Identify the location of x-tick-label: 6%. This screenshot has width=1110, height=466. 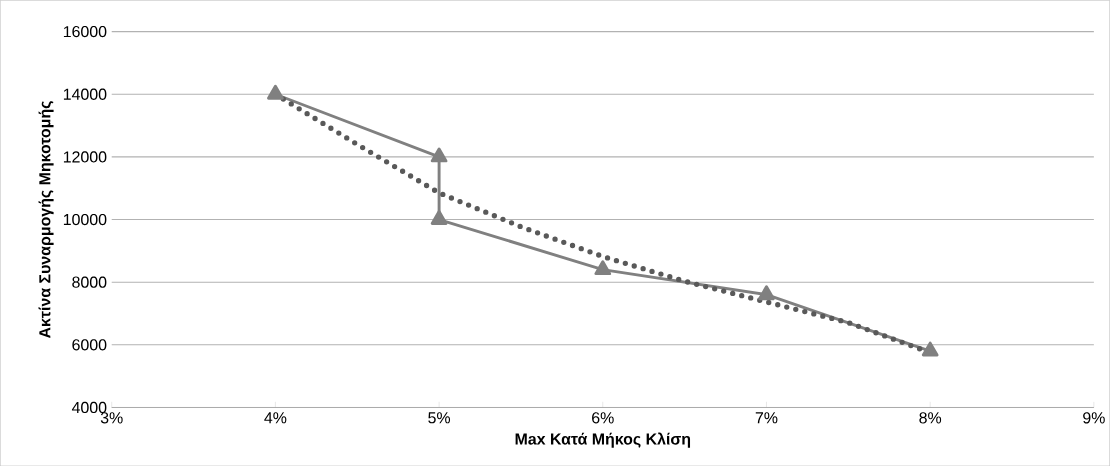
(603, 418).